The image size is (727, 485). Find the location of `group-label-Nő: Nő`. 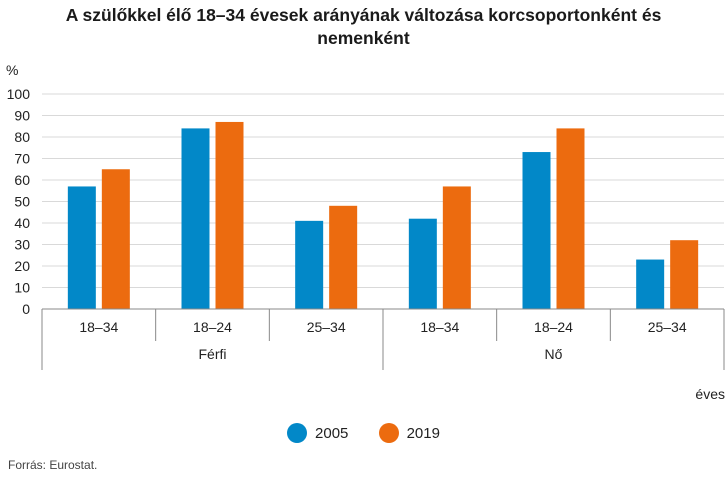

group-label-Nő: Nő is located at coordinates (554, 354).